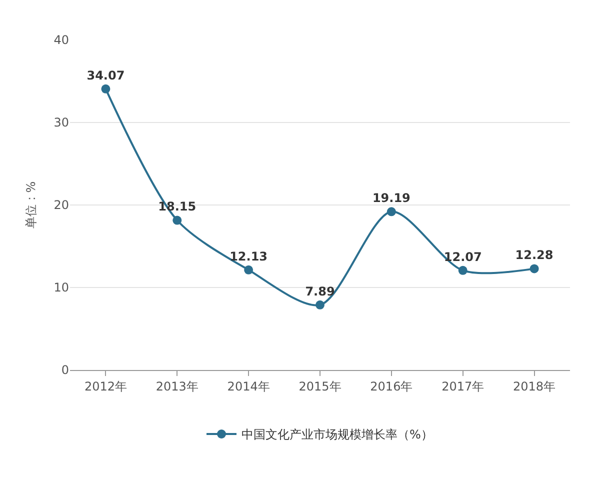  What do you see at coordinates (391, 386) in the screenshot?
I see `x-tick-label: 2016年` at bounding box center [391, 386].